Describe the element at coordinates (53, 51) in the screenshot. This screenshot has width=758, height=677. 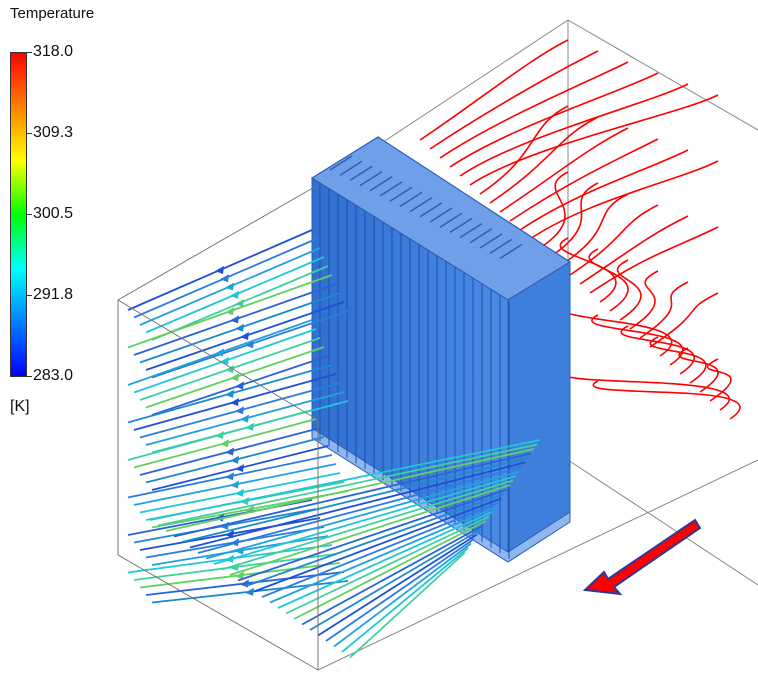
I see `tick-label-max: 318.0` at that location.